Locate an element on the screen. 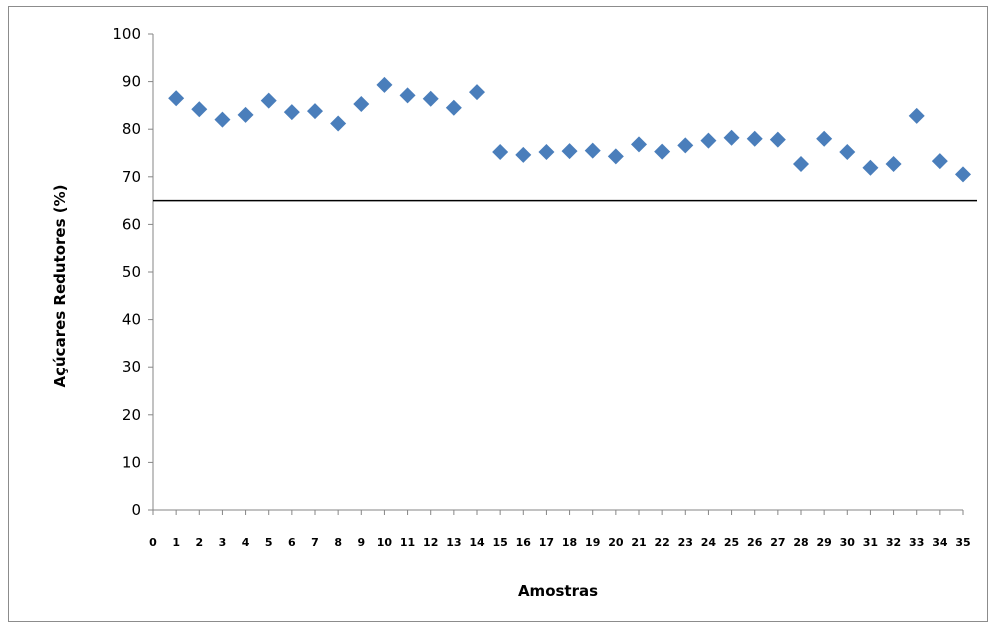 The height and width of the screenshot is (628, 996). x-tick-label: 8 is located at coordinates (338, 542).